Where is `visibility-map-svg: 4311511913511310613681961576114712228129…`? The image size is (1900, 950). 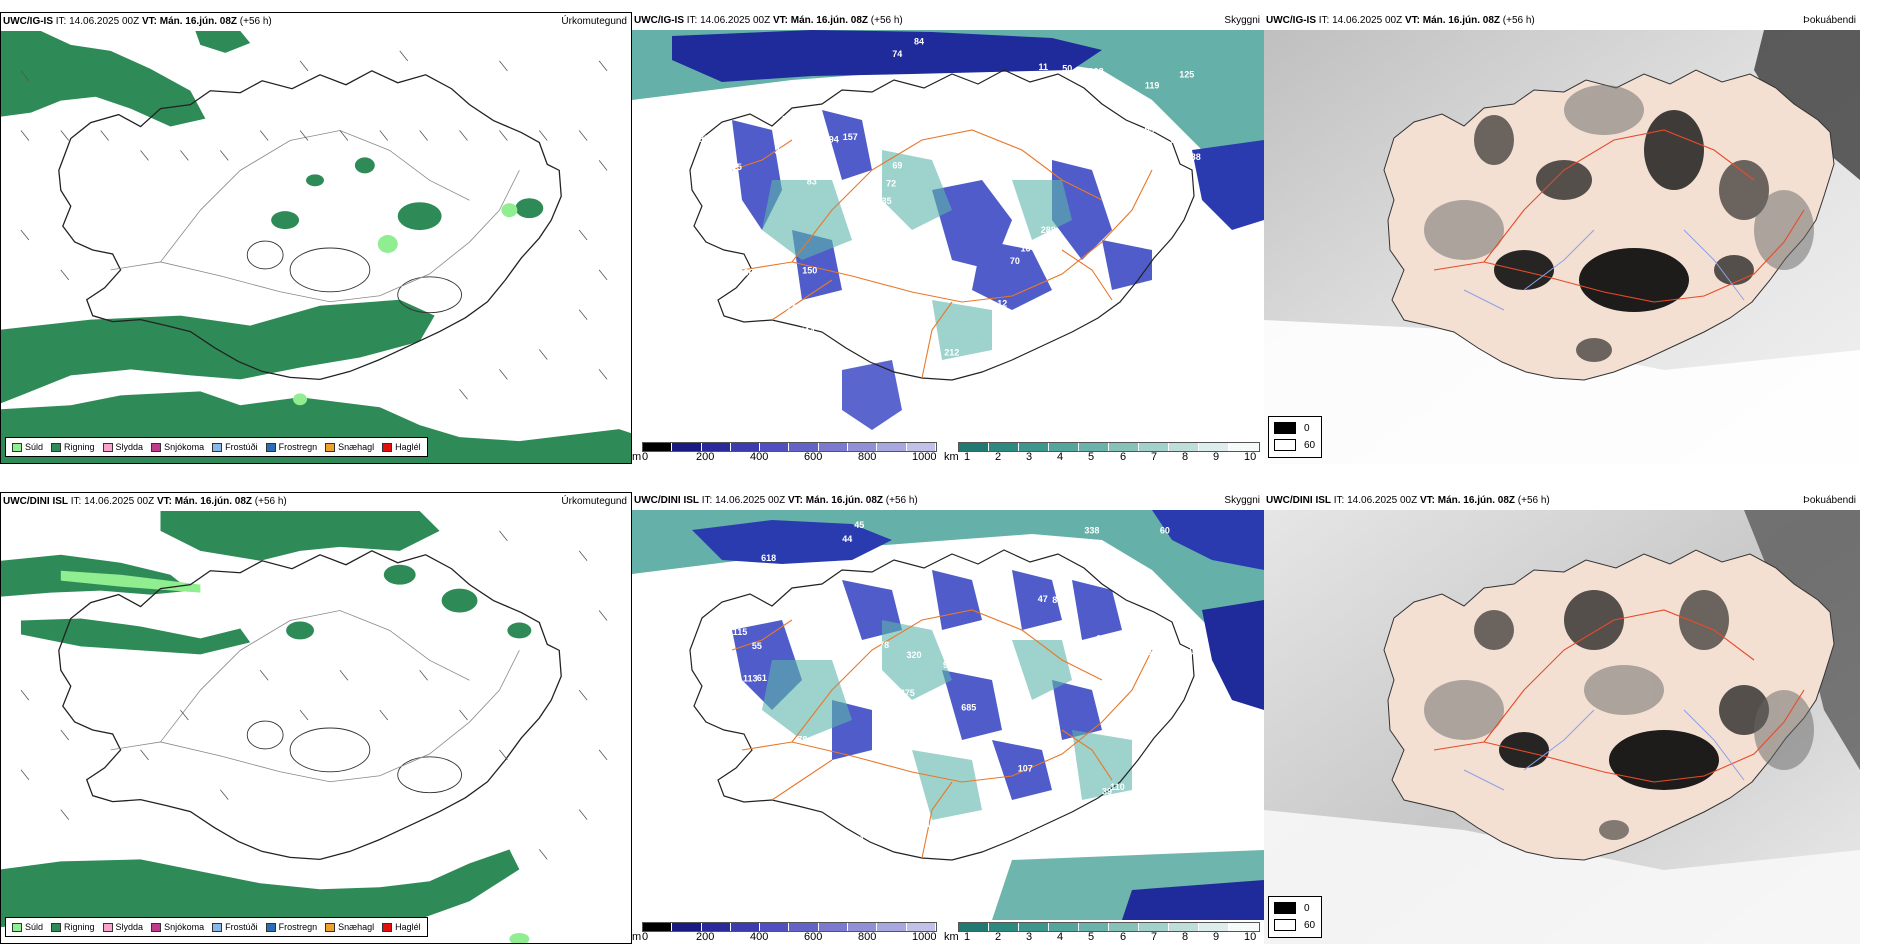
visibility-map-svg: 4311511913511310613681961576114712228129… is located at coordinates (948, 235).